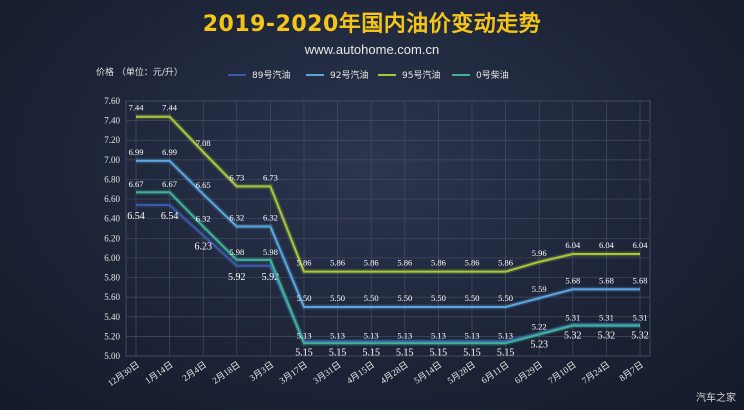 The height and width of the screenshot is (410, 744). Describe the element at coordinates (194, 371) in the screenshot. I see `x-tick-label: 2月4日` at that location.